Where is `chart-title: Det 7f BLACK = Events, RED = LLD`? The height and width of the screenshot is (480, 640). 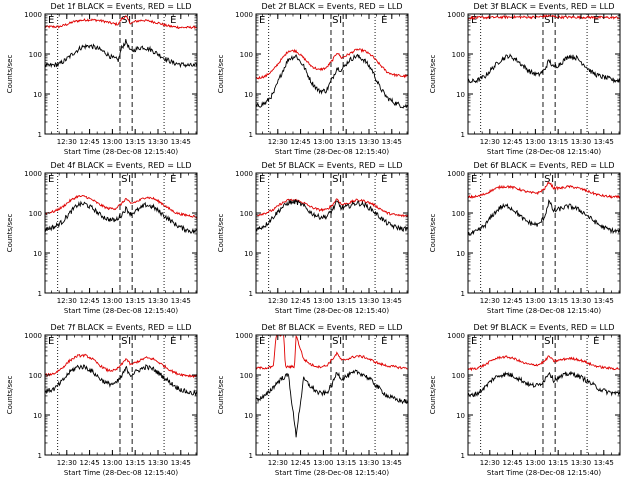
chart-title: Det 7f BLACK = Events, RED = LLD is located at coordinates (120, 327).